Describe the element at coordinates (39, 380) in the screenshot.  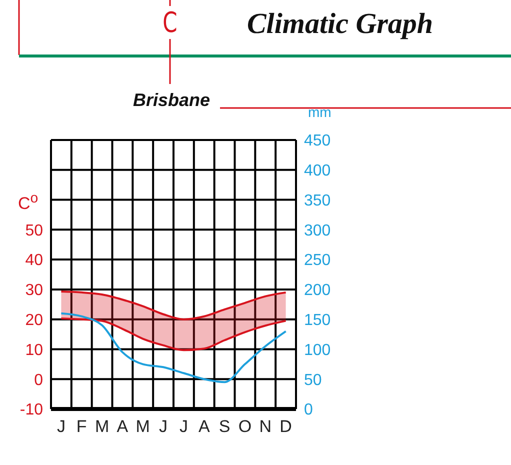
I see `y-tick-label: 0` at that location.